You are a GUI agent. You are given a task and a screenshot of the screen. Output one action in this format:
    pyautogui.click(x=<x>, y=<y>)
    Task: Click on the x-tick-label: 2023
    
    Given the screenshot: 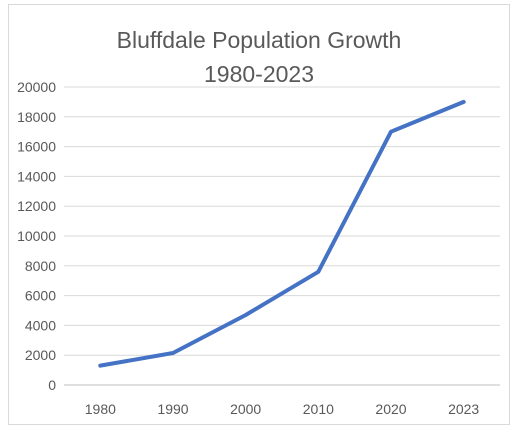 What is the action you would take?
    pyautogui.click(x=463, y=409)
    